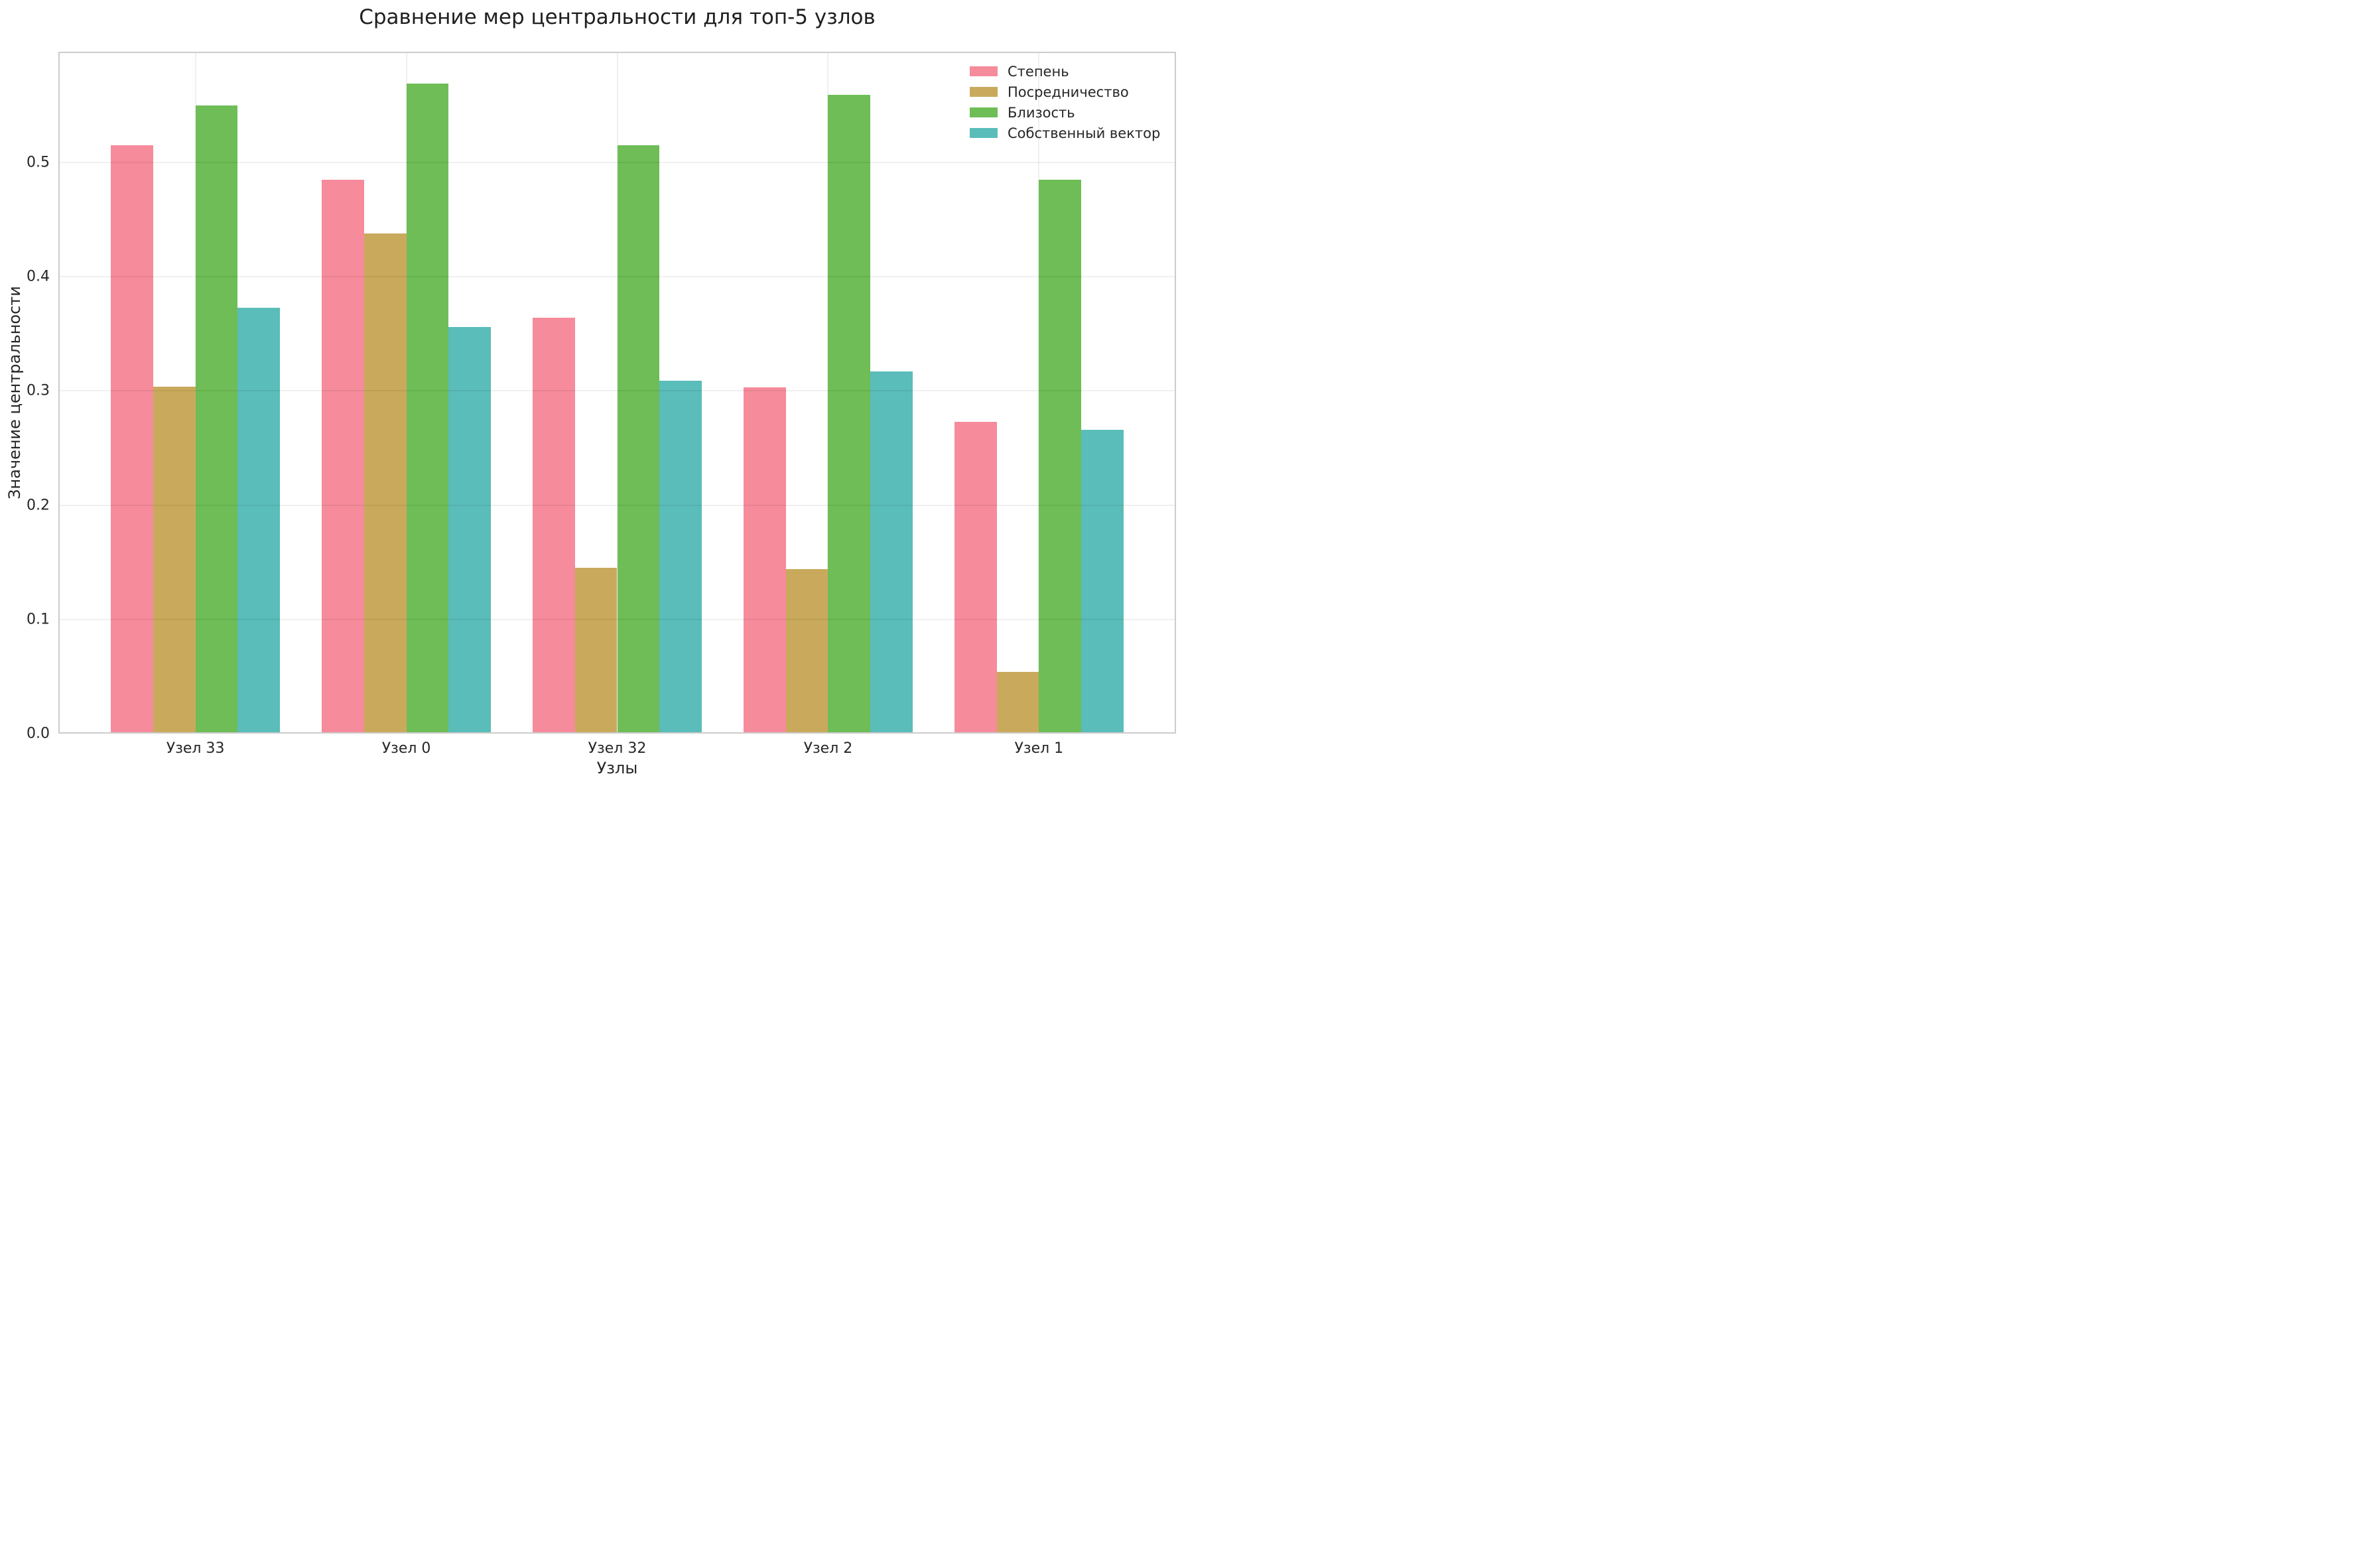  I want to click on legend-item: Собственный вектор, so click(1065, 133).